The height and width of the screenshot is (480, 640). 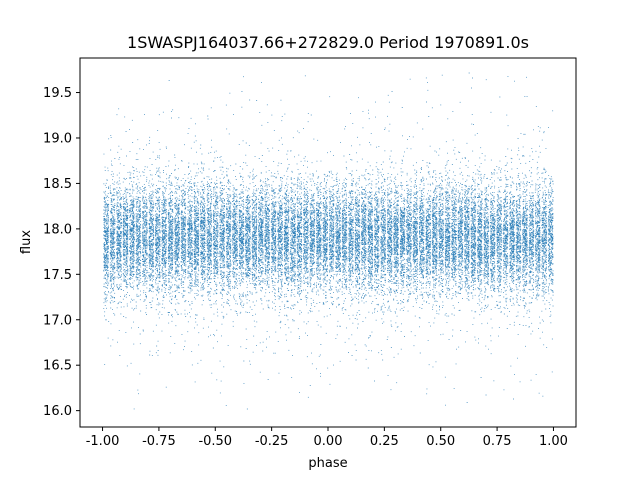 I want to click on x-tick-label: 0.25, so click(x=384, y=441).